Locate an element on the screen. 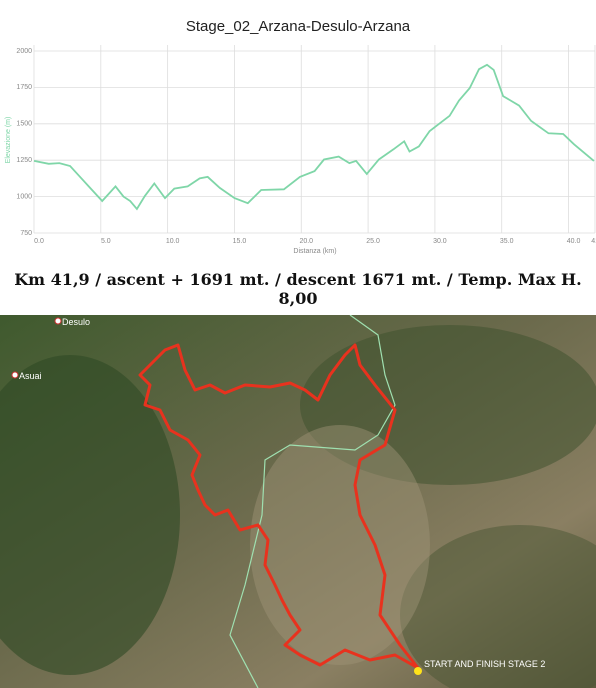 This screenshot has width=596, height=688. y-tick-label: 1500 is located at coordinates (24, 124).